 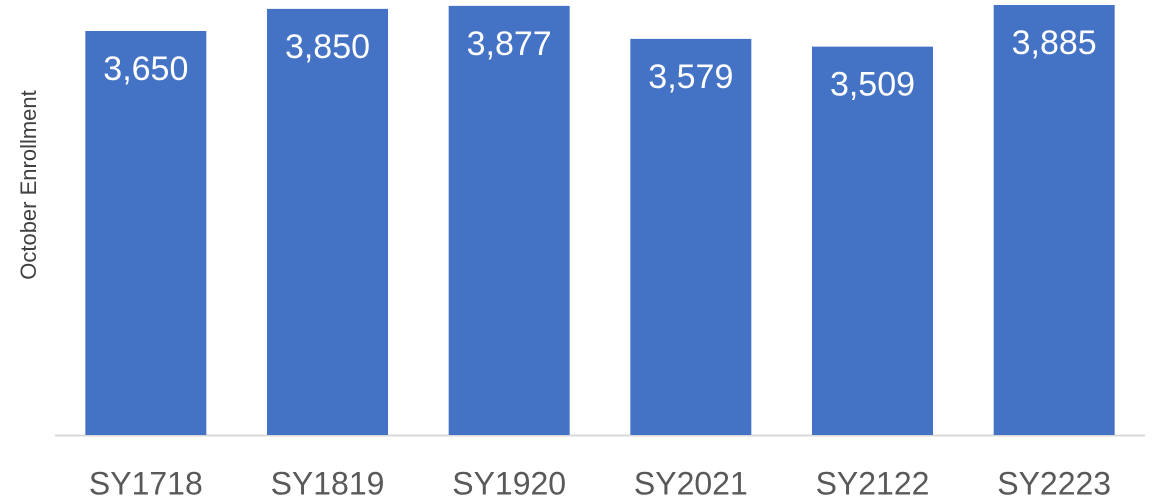 I want to click on data-label: 3,579, so click(x=690, y=77).